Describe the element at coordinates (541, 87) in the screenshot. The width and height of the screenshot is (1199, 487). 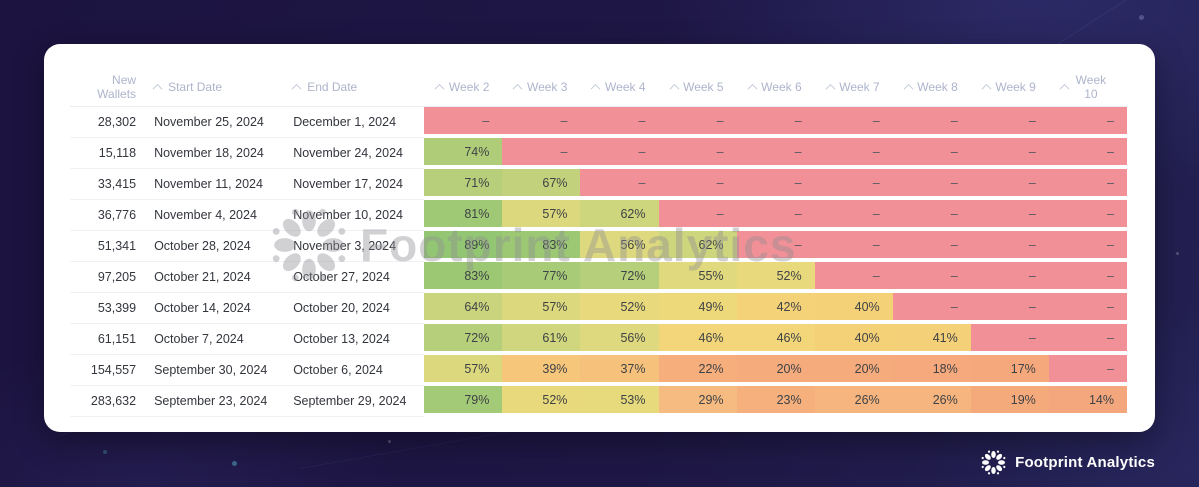
I see `column-header-week-3: Week 3` at that location.